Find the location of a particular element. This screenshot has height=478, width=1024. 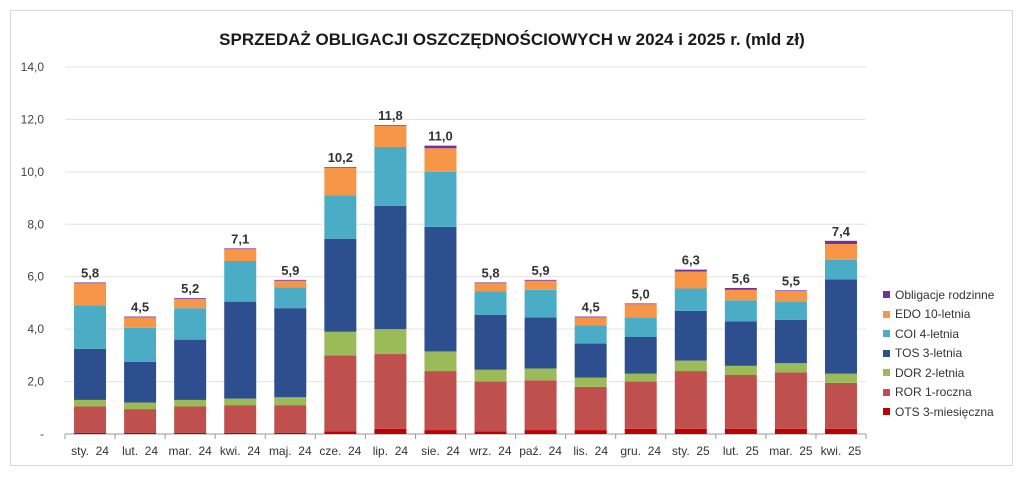

x-tick-label: lis. 24 is located at coordinates (590, 451).